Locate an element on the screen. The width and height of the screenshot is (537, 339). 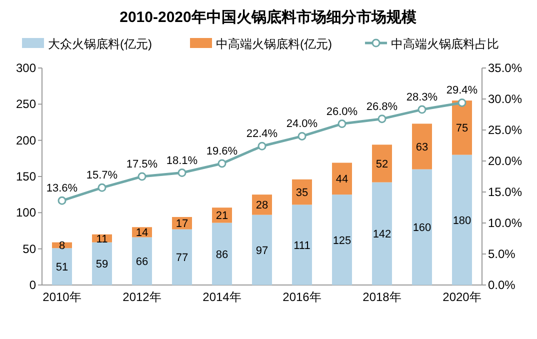
y2-tick-label: 20.0% is located at coordinates (505, 161).